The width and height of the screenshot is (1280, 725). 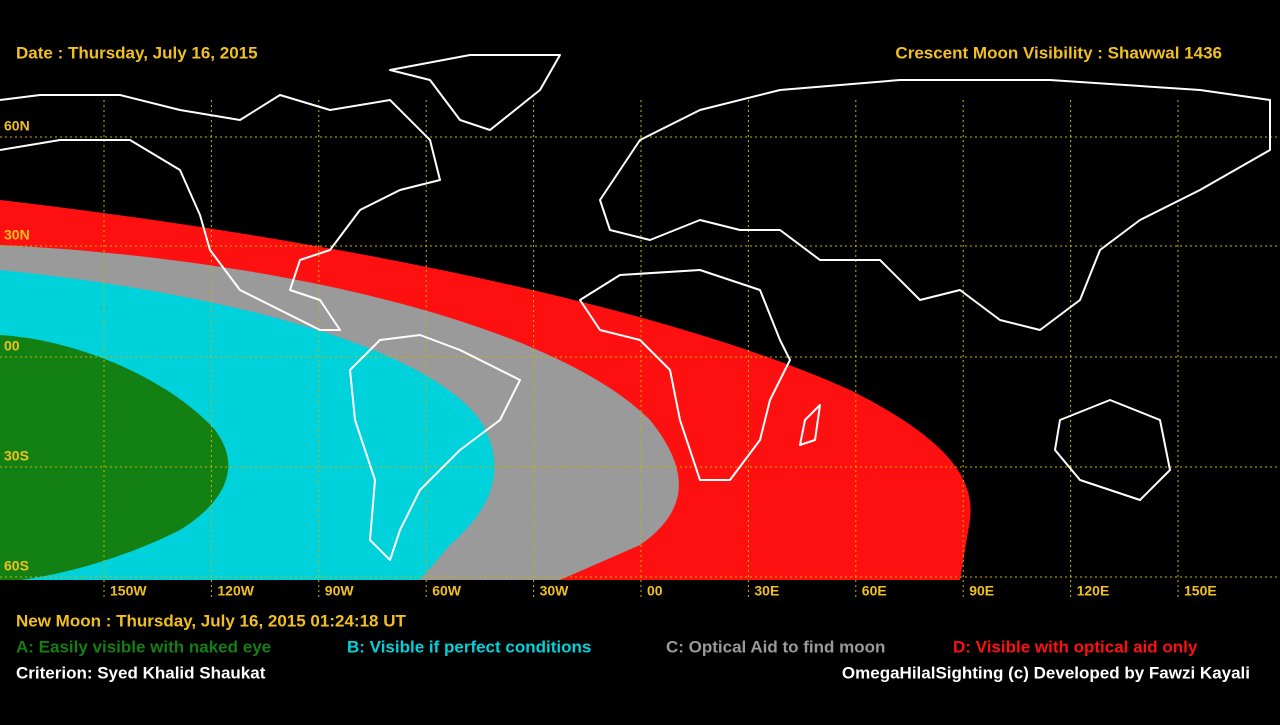 What do you see at coordinates (874, 591) in the screenshot?
I see `longitude-label: 60E` at bounding box center [874, 591].